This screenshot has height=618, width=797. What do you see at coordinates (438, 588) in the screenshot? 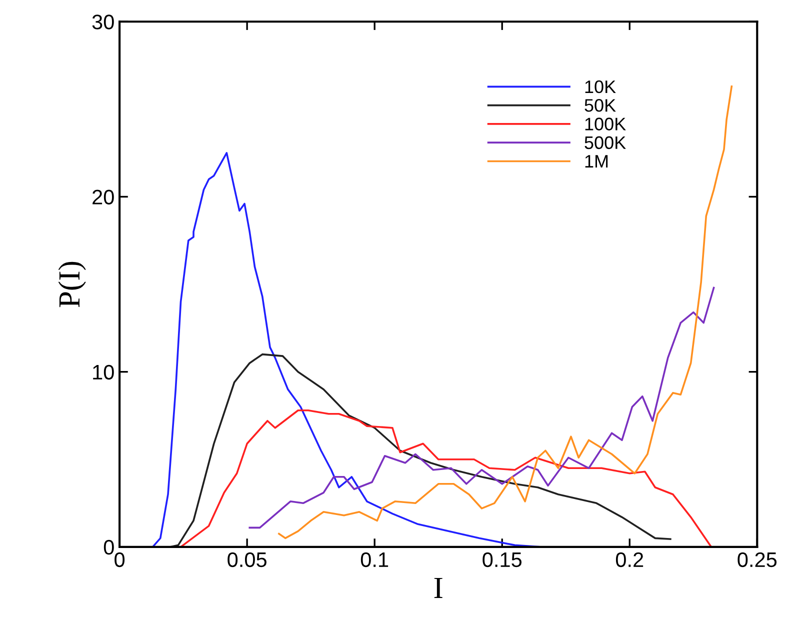
I see `x-axis-title: I` at bounding box center [438, 588].